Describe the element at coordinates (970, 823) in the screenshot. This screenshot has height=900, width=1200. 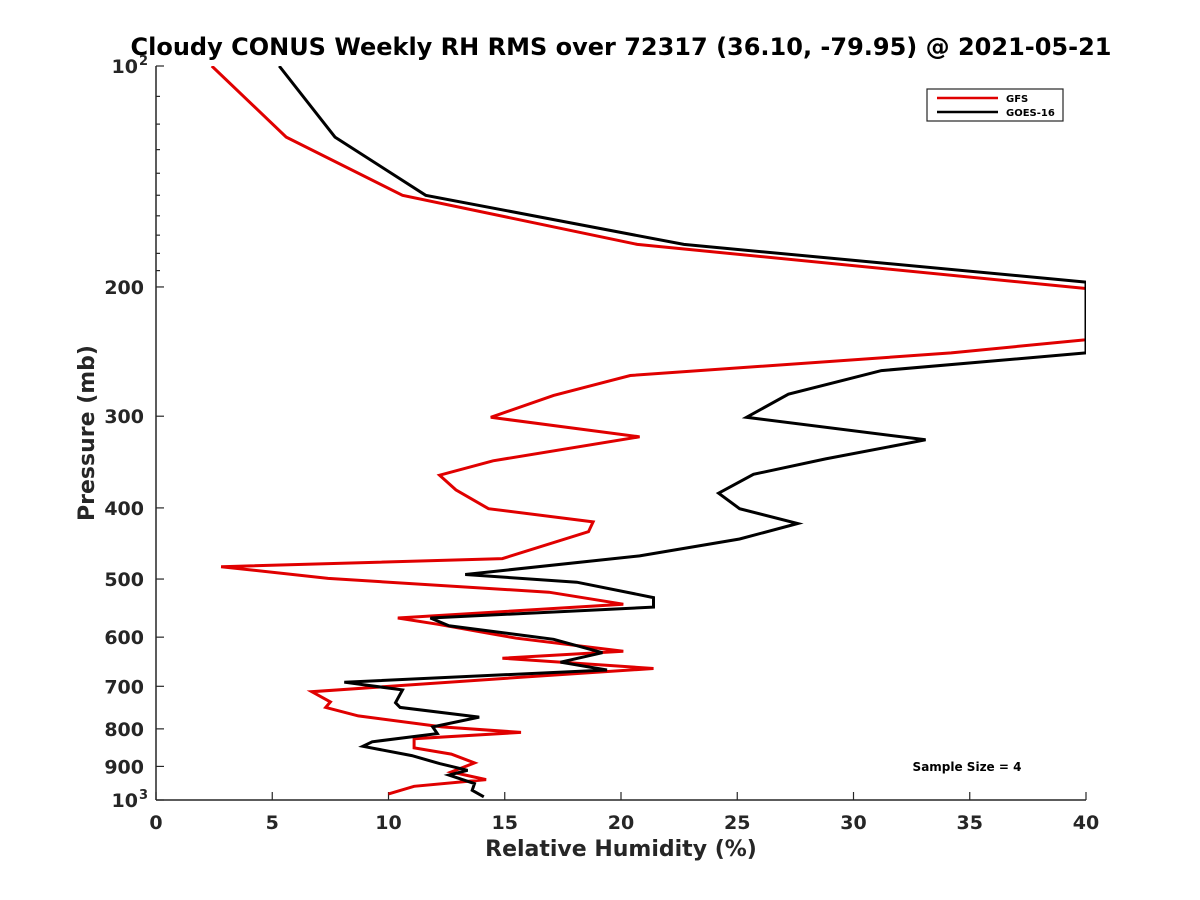
I see `x-tick-label: 35` at that location.